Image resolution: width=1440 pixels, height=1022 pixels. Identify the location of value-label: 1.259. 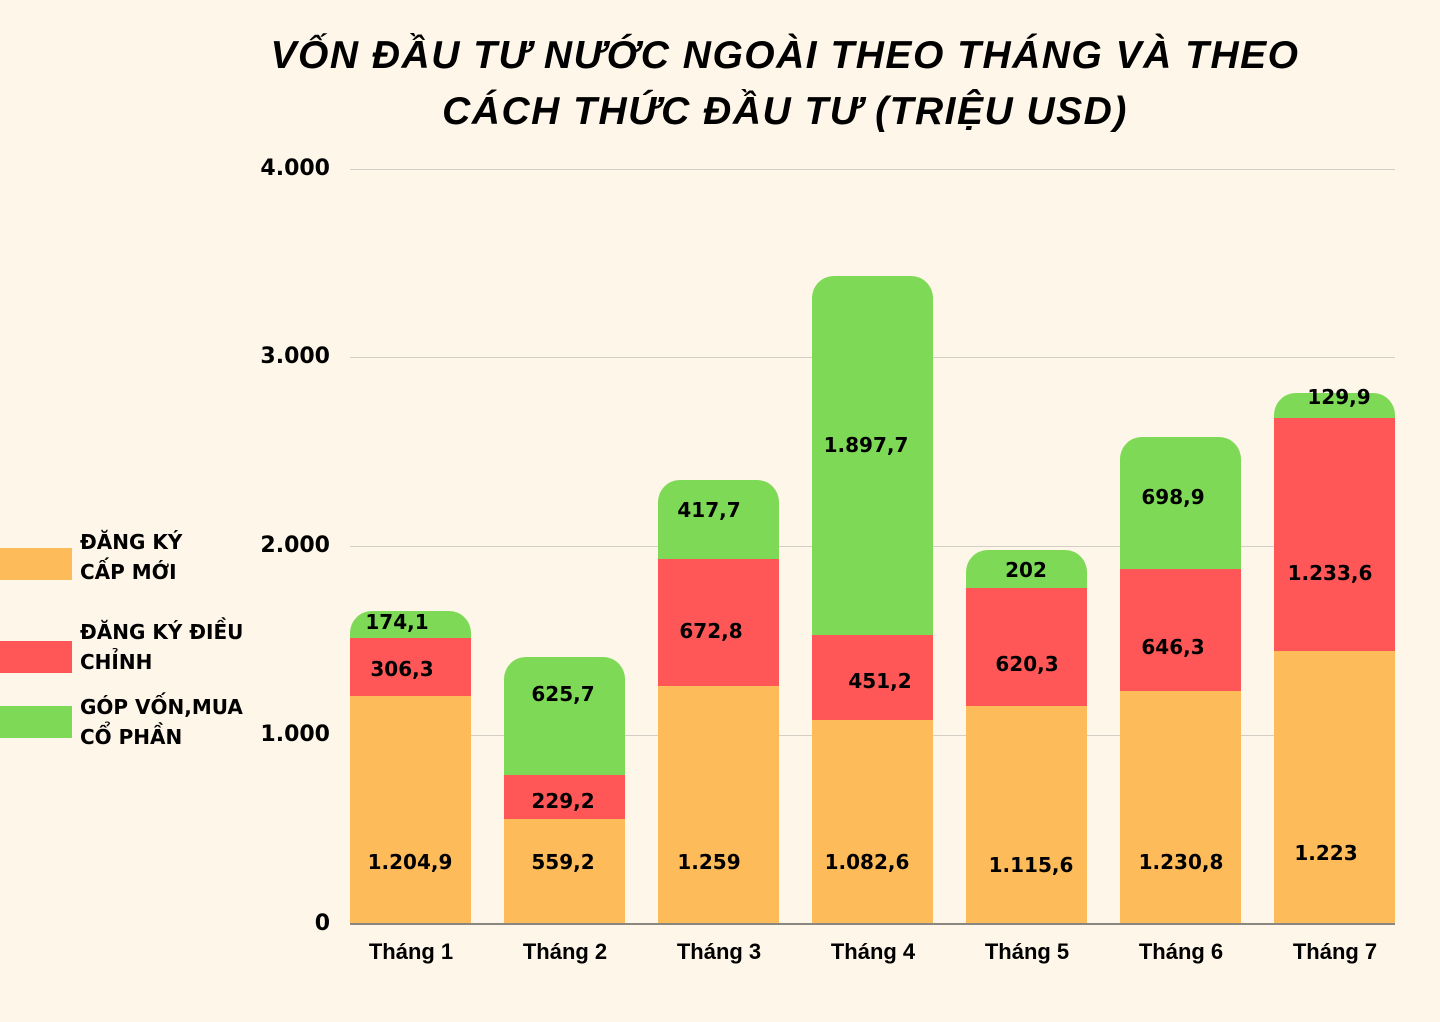
(709, 862).